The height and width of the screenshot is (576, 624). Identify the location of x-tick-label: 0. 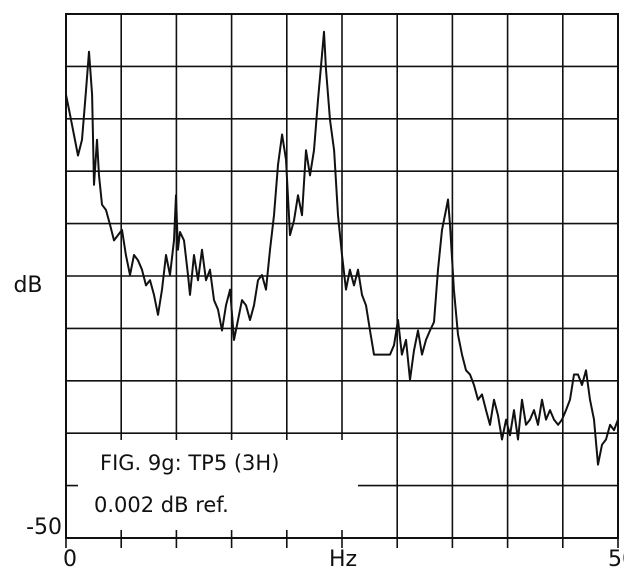
(70, 559).